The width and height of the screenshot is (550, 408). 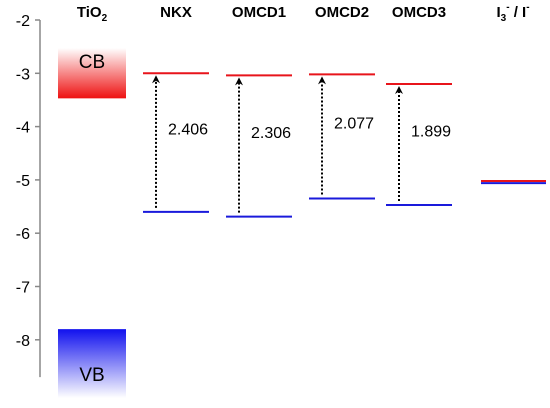 I want to click on vb-label: VB, so click(x=91, y=375).